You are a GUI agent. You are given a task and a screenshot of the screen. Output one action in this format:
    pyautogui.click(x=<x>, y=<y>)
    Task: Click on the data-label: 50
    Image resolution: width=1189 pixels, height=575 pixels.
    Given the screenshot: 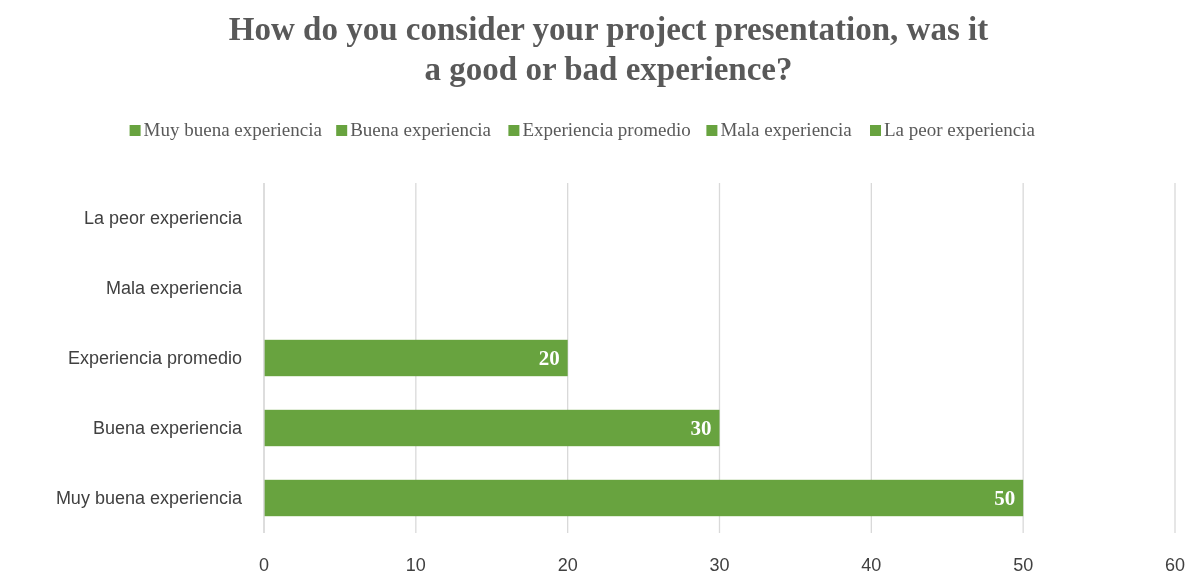 What is the action you would take?
    pyautogui.click(x=1005, y=498)
    